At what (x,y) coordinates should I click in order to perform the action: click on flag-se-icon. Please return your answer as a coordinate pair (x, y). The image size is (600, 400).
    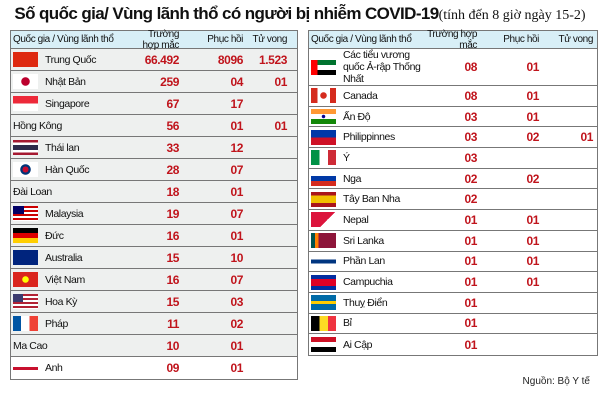
    Looking at the image, I should click on (323, 303).